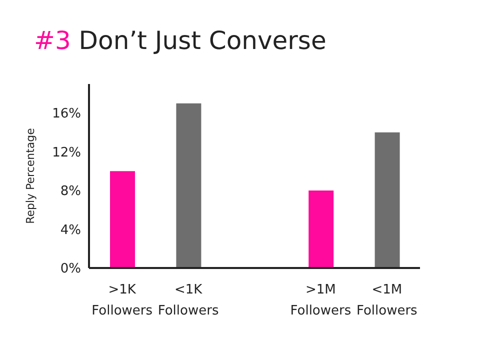  What do you see at coordinates (30, 176) in the screenshot?
I see `y-axis-title: Reply Percentage` at bounding box center [30, 176].